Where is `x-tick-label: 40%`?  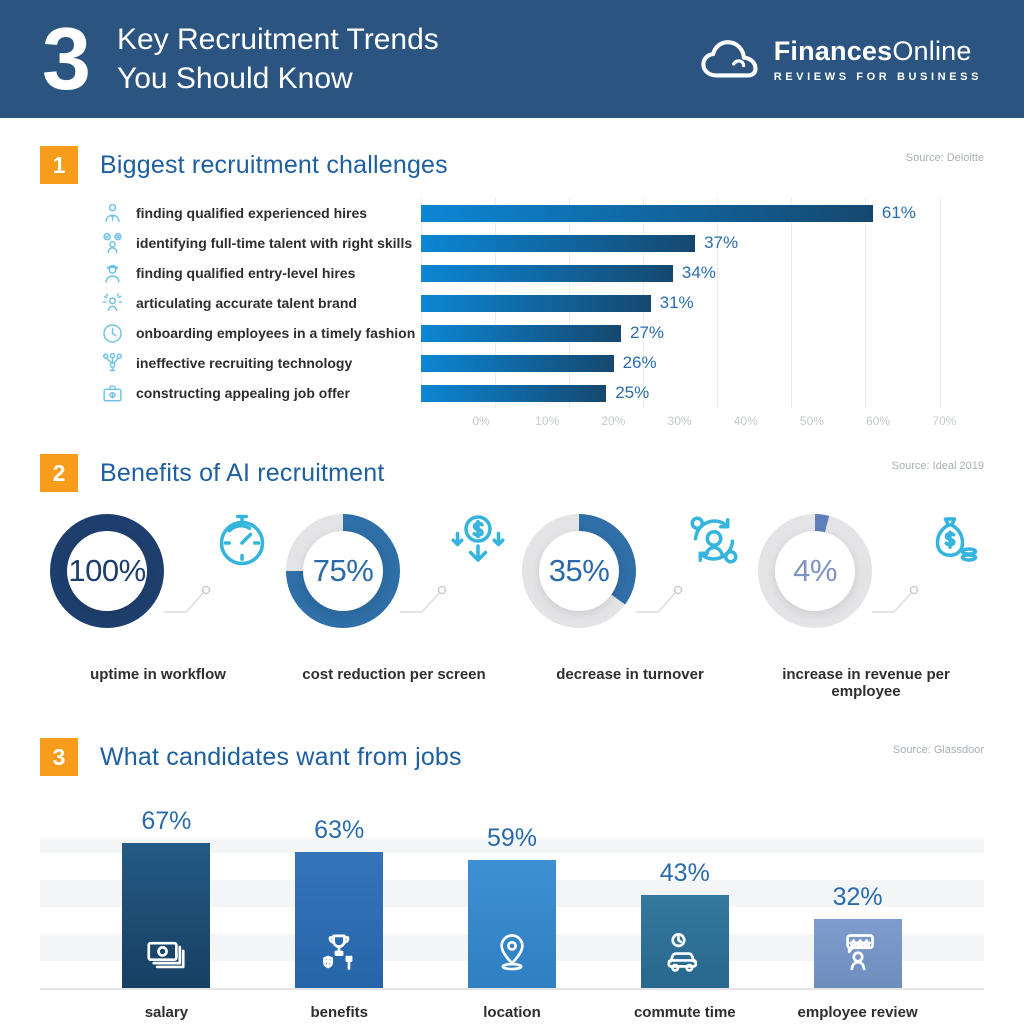
x-tick-label: 40% is located at coordinates (745, 421).